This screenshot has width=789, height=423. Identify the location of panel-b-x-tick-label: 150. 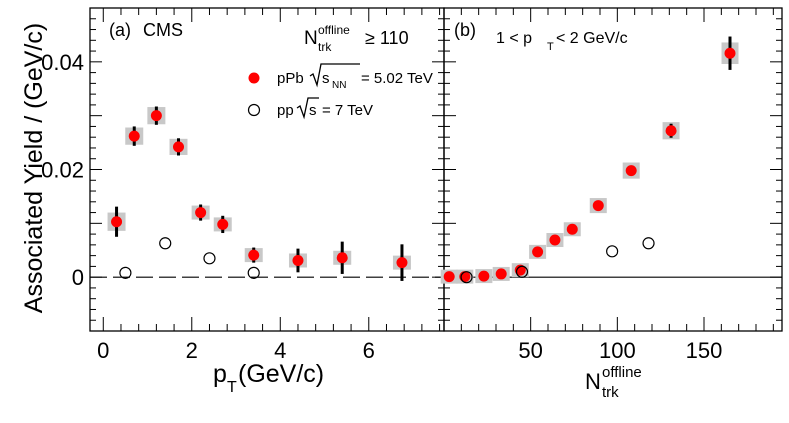
(704, 350).